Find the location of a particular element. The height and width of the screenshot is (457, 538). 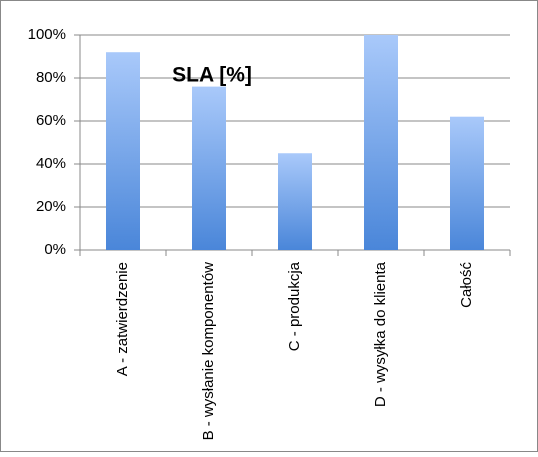

y-tick-label: 40% is located at coordinates (51, 163).